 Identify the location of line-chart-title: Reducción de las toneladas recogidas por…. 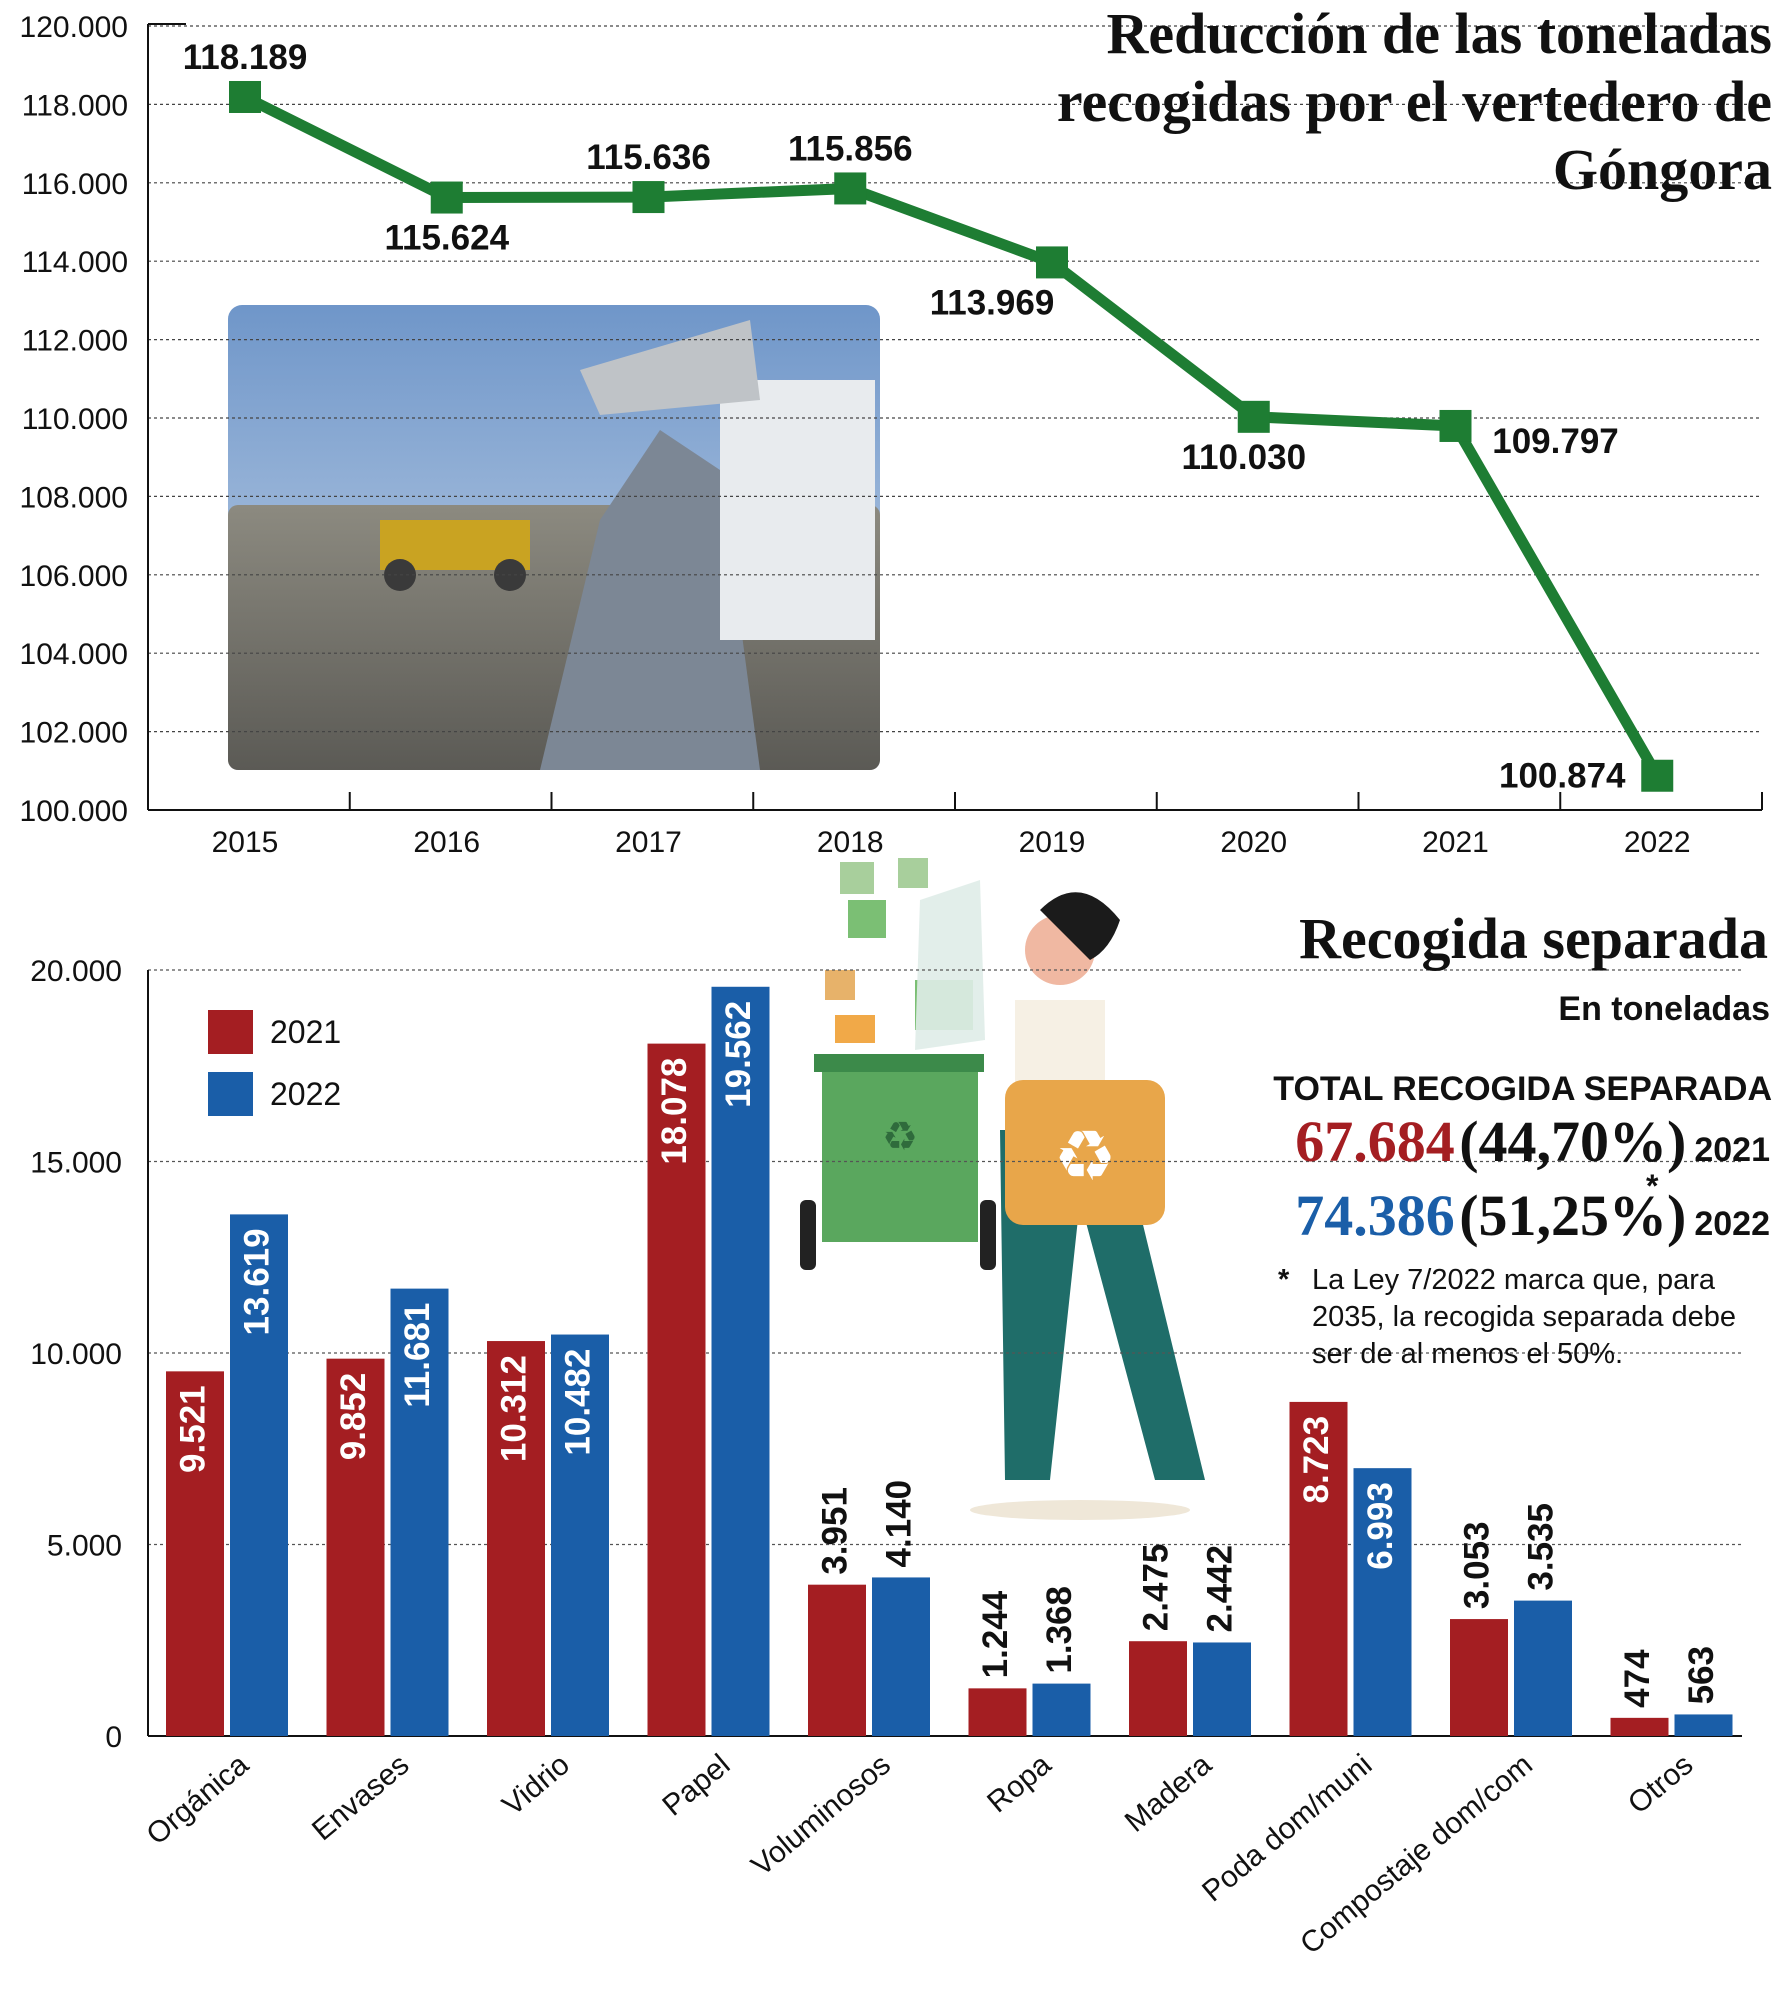
(1414, 101).